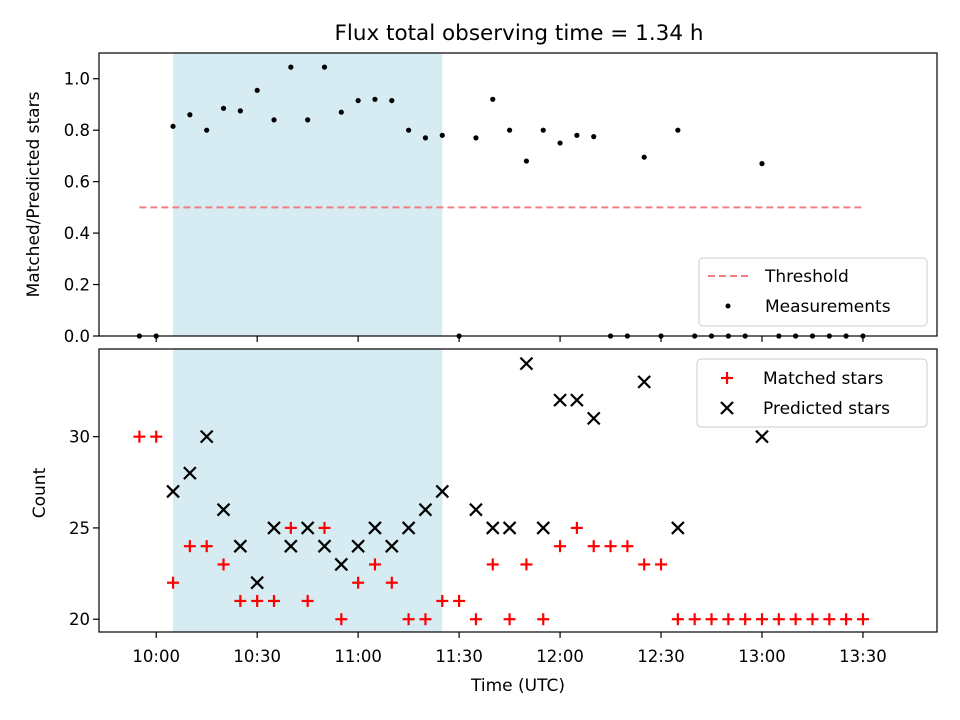 The width and height of the screenshot is (960, 720). What do you see at coordinates (308, 194) in the screenshot?
I see `ratio-shaded-interval` at bounding box center [308, 194].